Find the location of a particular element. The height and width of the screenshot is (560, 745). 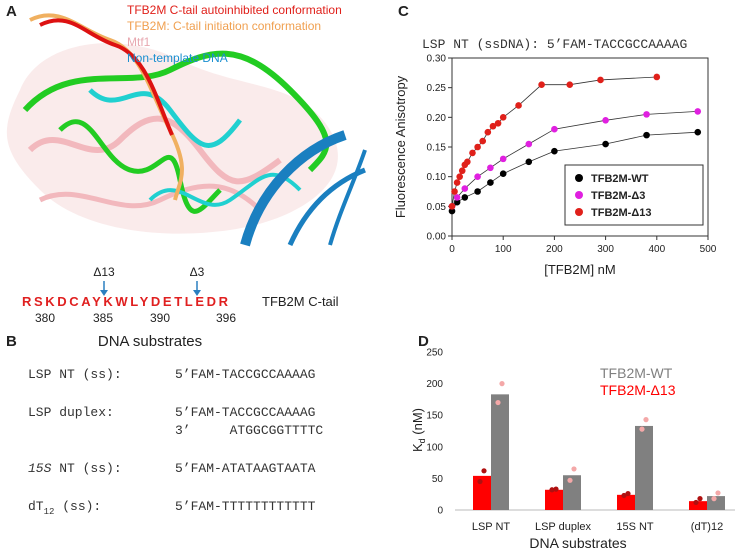

residue-number: 396 is located at coordinates (226, 318).